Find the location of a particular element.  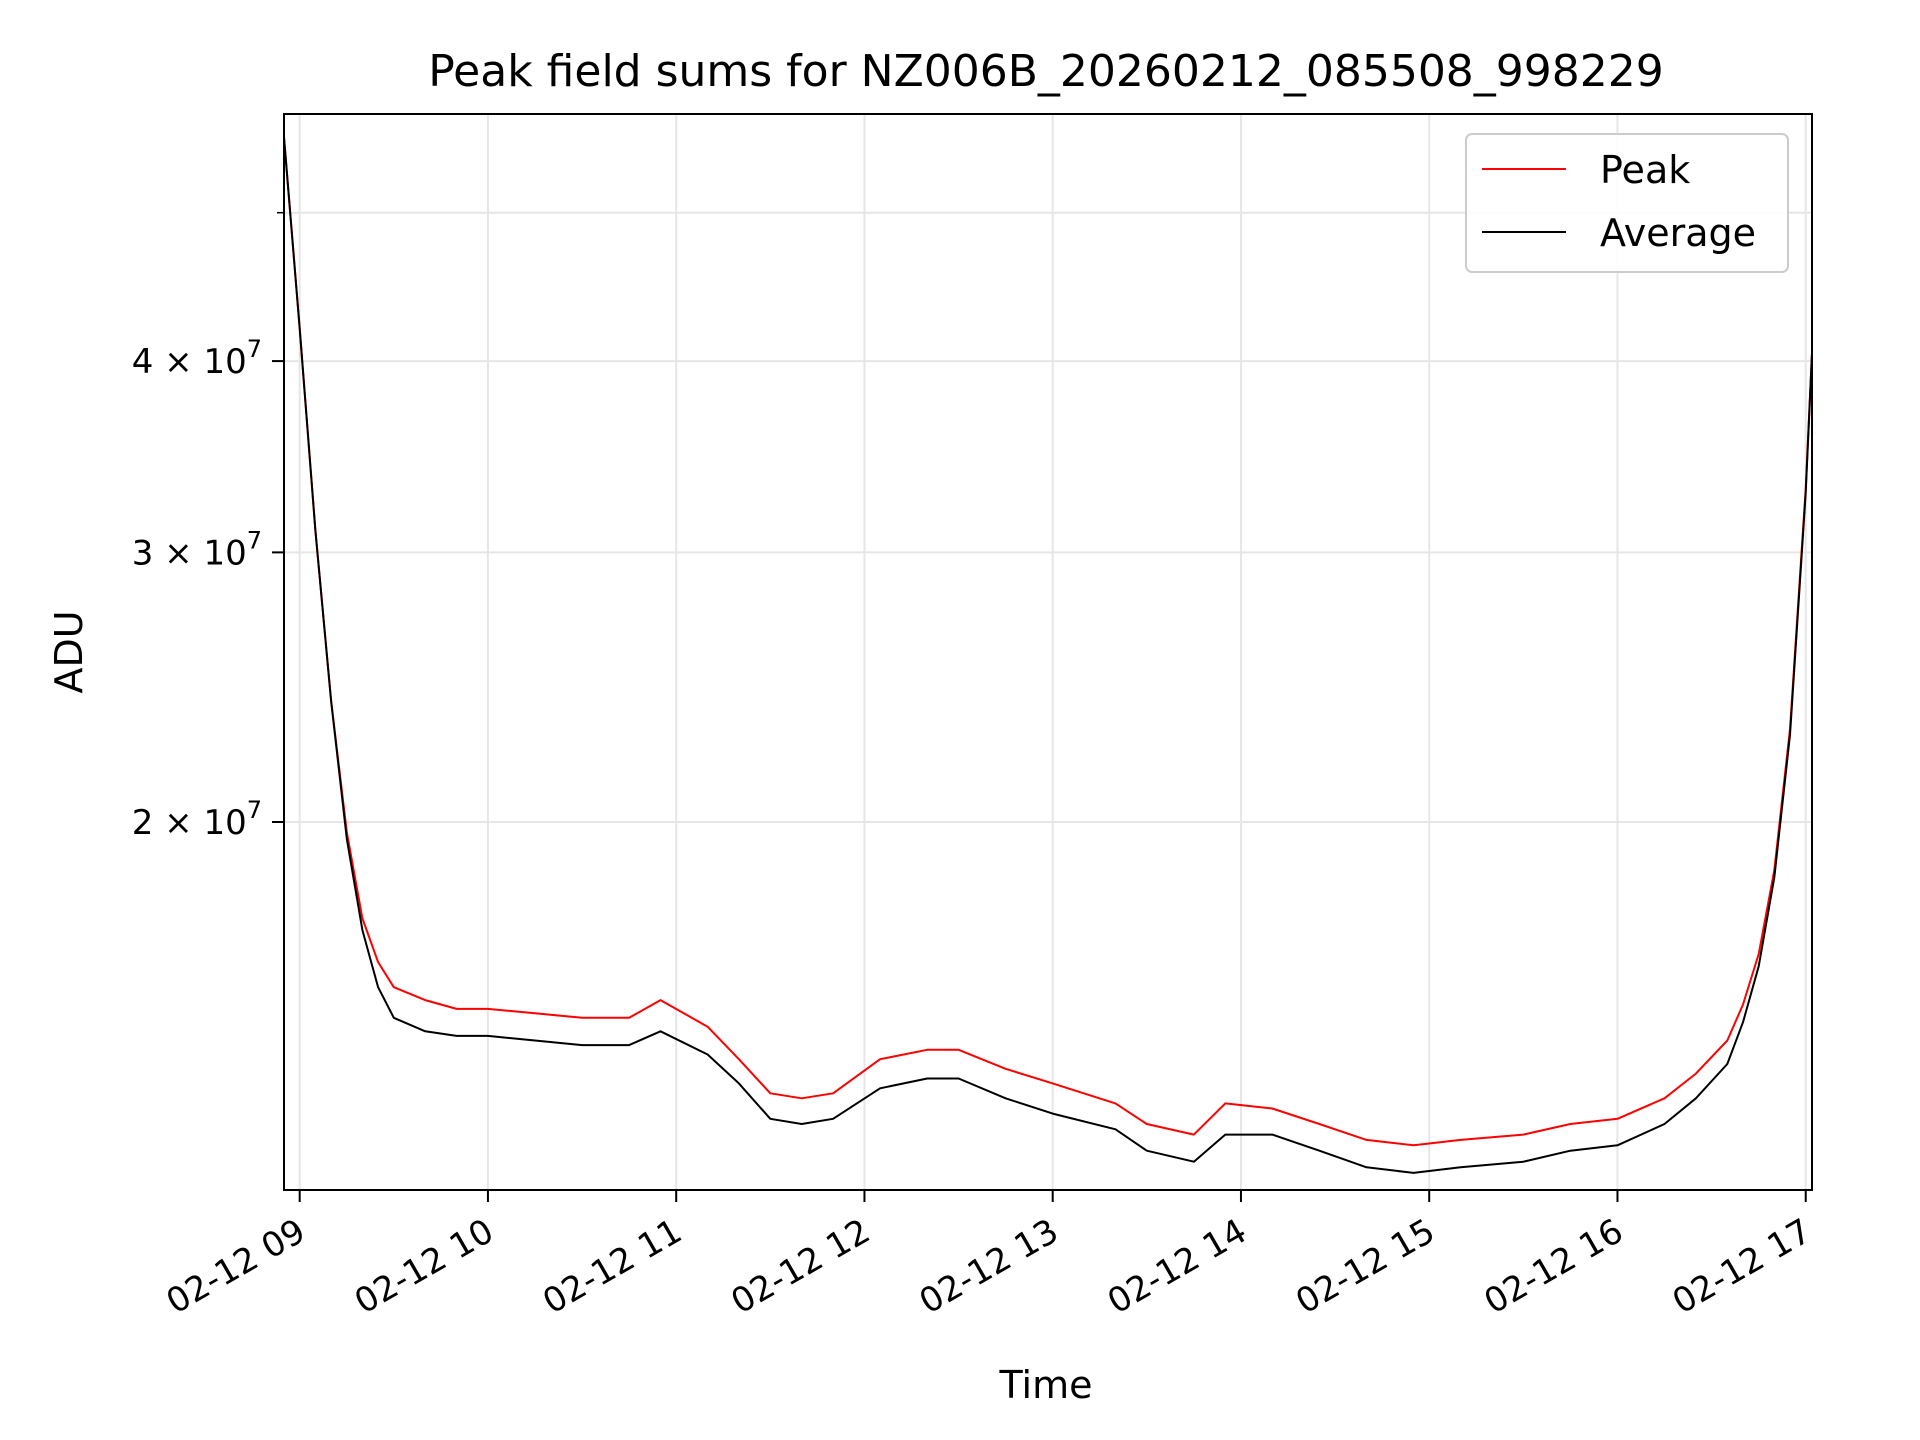

y-tick-mantissa: 4 is located at coordinates (143, 362).